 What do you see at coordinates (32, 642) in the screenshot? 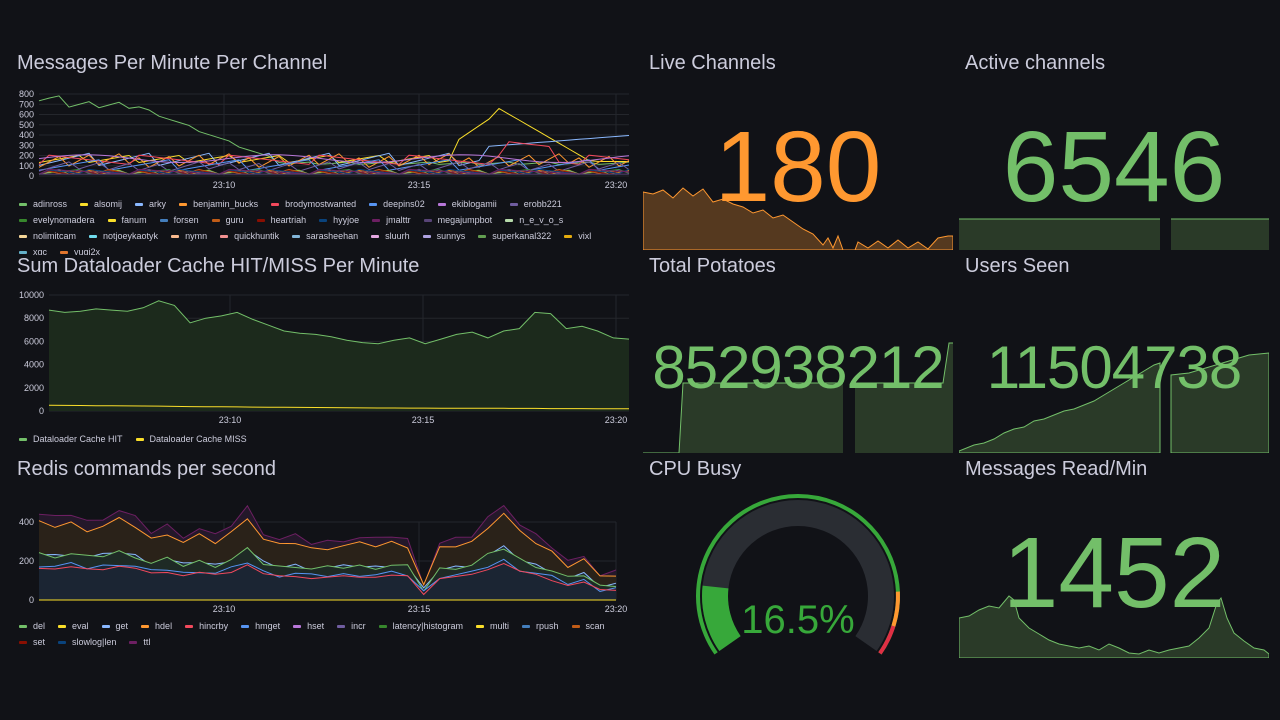
I see `legend-item: set` at bounding box center [32, 642].